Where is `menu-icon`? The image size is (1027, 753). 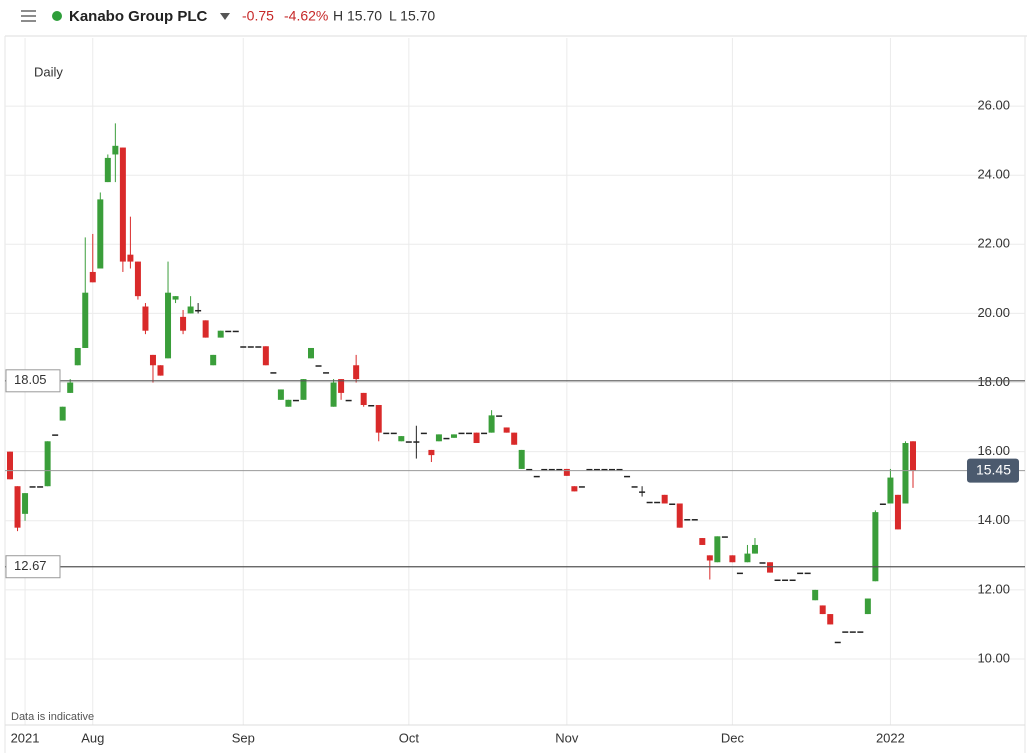
menu-icon is located at coordinates (28, 16).